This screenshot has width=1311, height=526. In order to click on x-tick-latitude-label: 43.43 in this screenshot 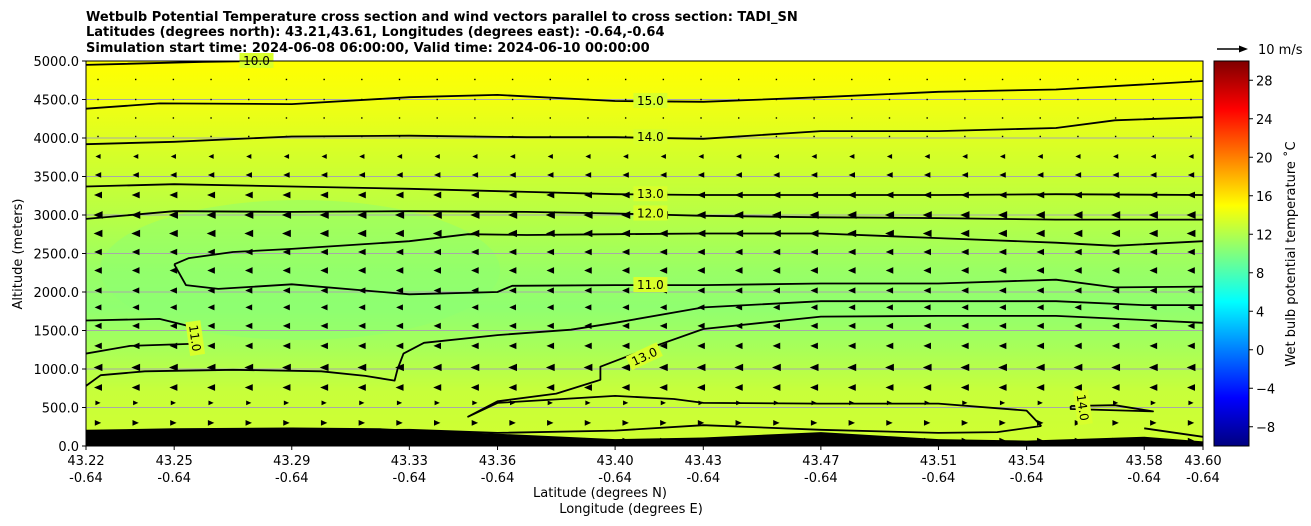, I will do `click(703, 461)`.